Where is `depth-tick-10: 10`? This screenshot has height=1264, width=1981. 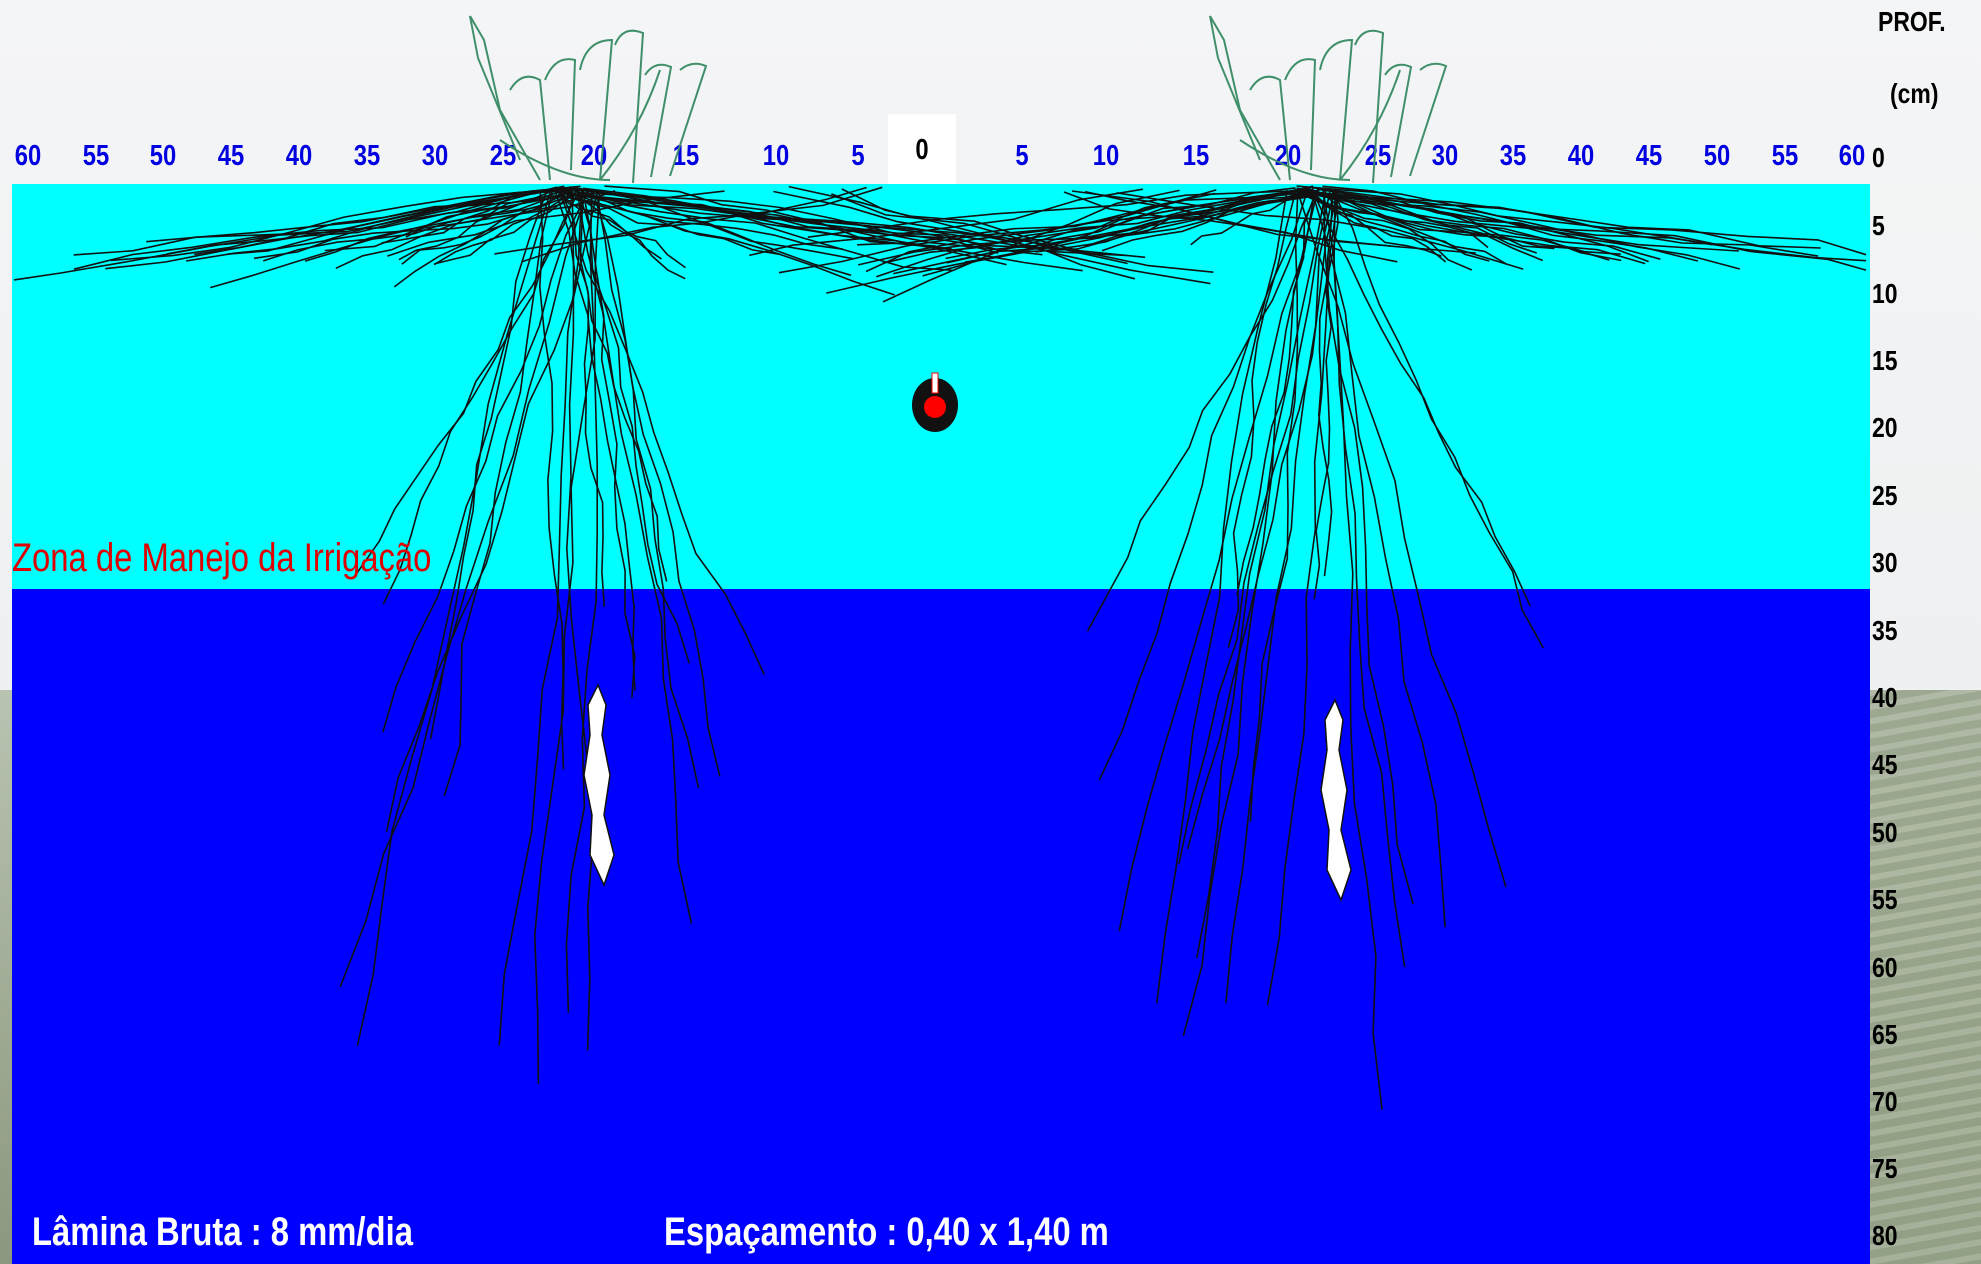
depth-tick-10: 10 is located at coordinates (1885, 293).